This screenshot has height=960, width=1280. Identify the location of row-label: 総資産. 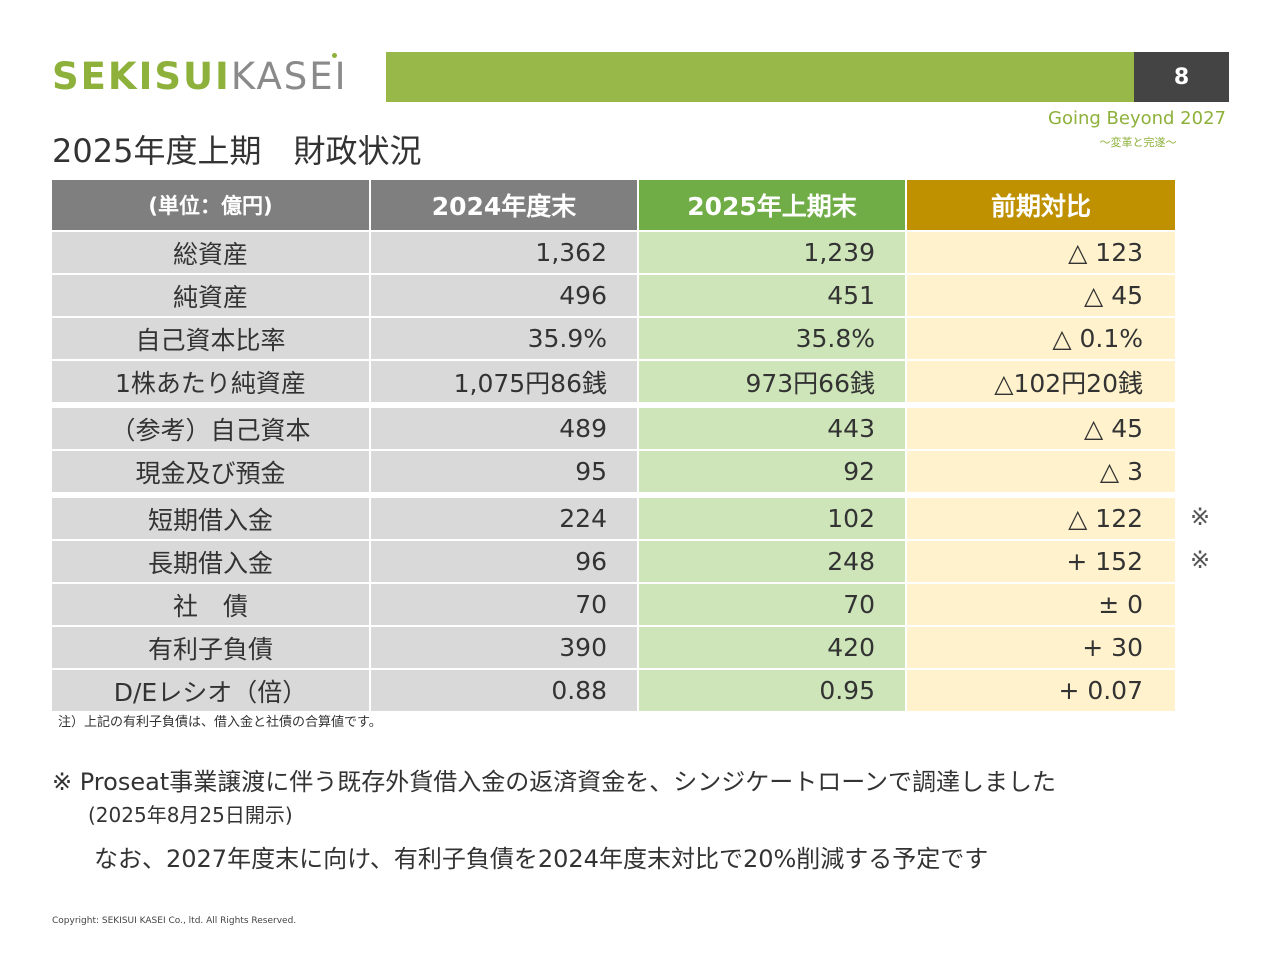
(210, 252).